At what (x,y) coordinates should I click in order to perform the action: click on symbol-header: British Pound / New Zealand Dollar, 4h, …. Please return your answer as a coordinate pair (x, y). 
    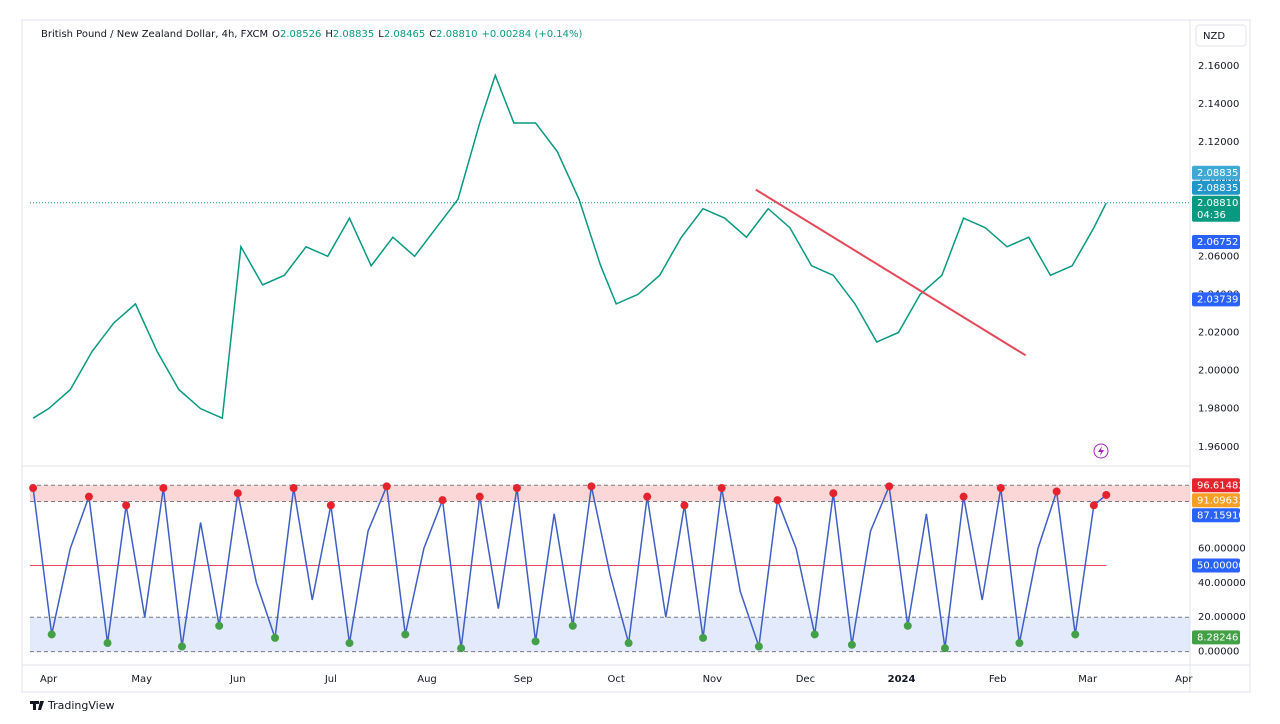
    Looking at the image, I should click on (311, 34).